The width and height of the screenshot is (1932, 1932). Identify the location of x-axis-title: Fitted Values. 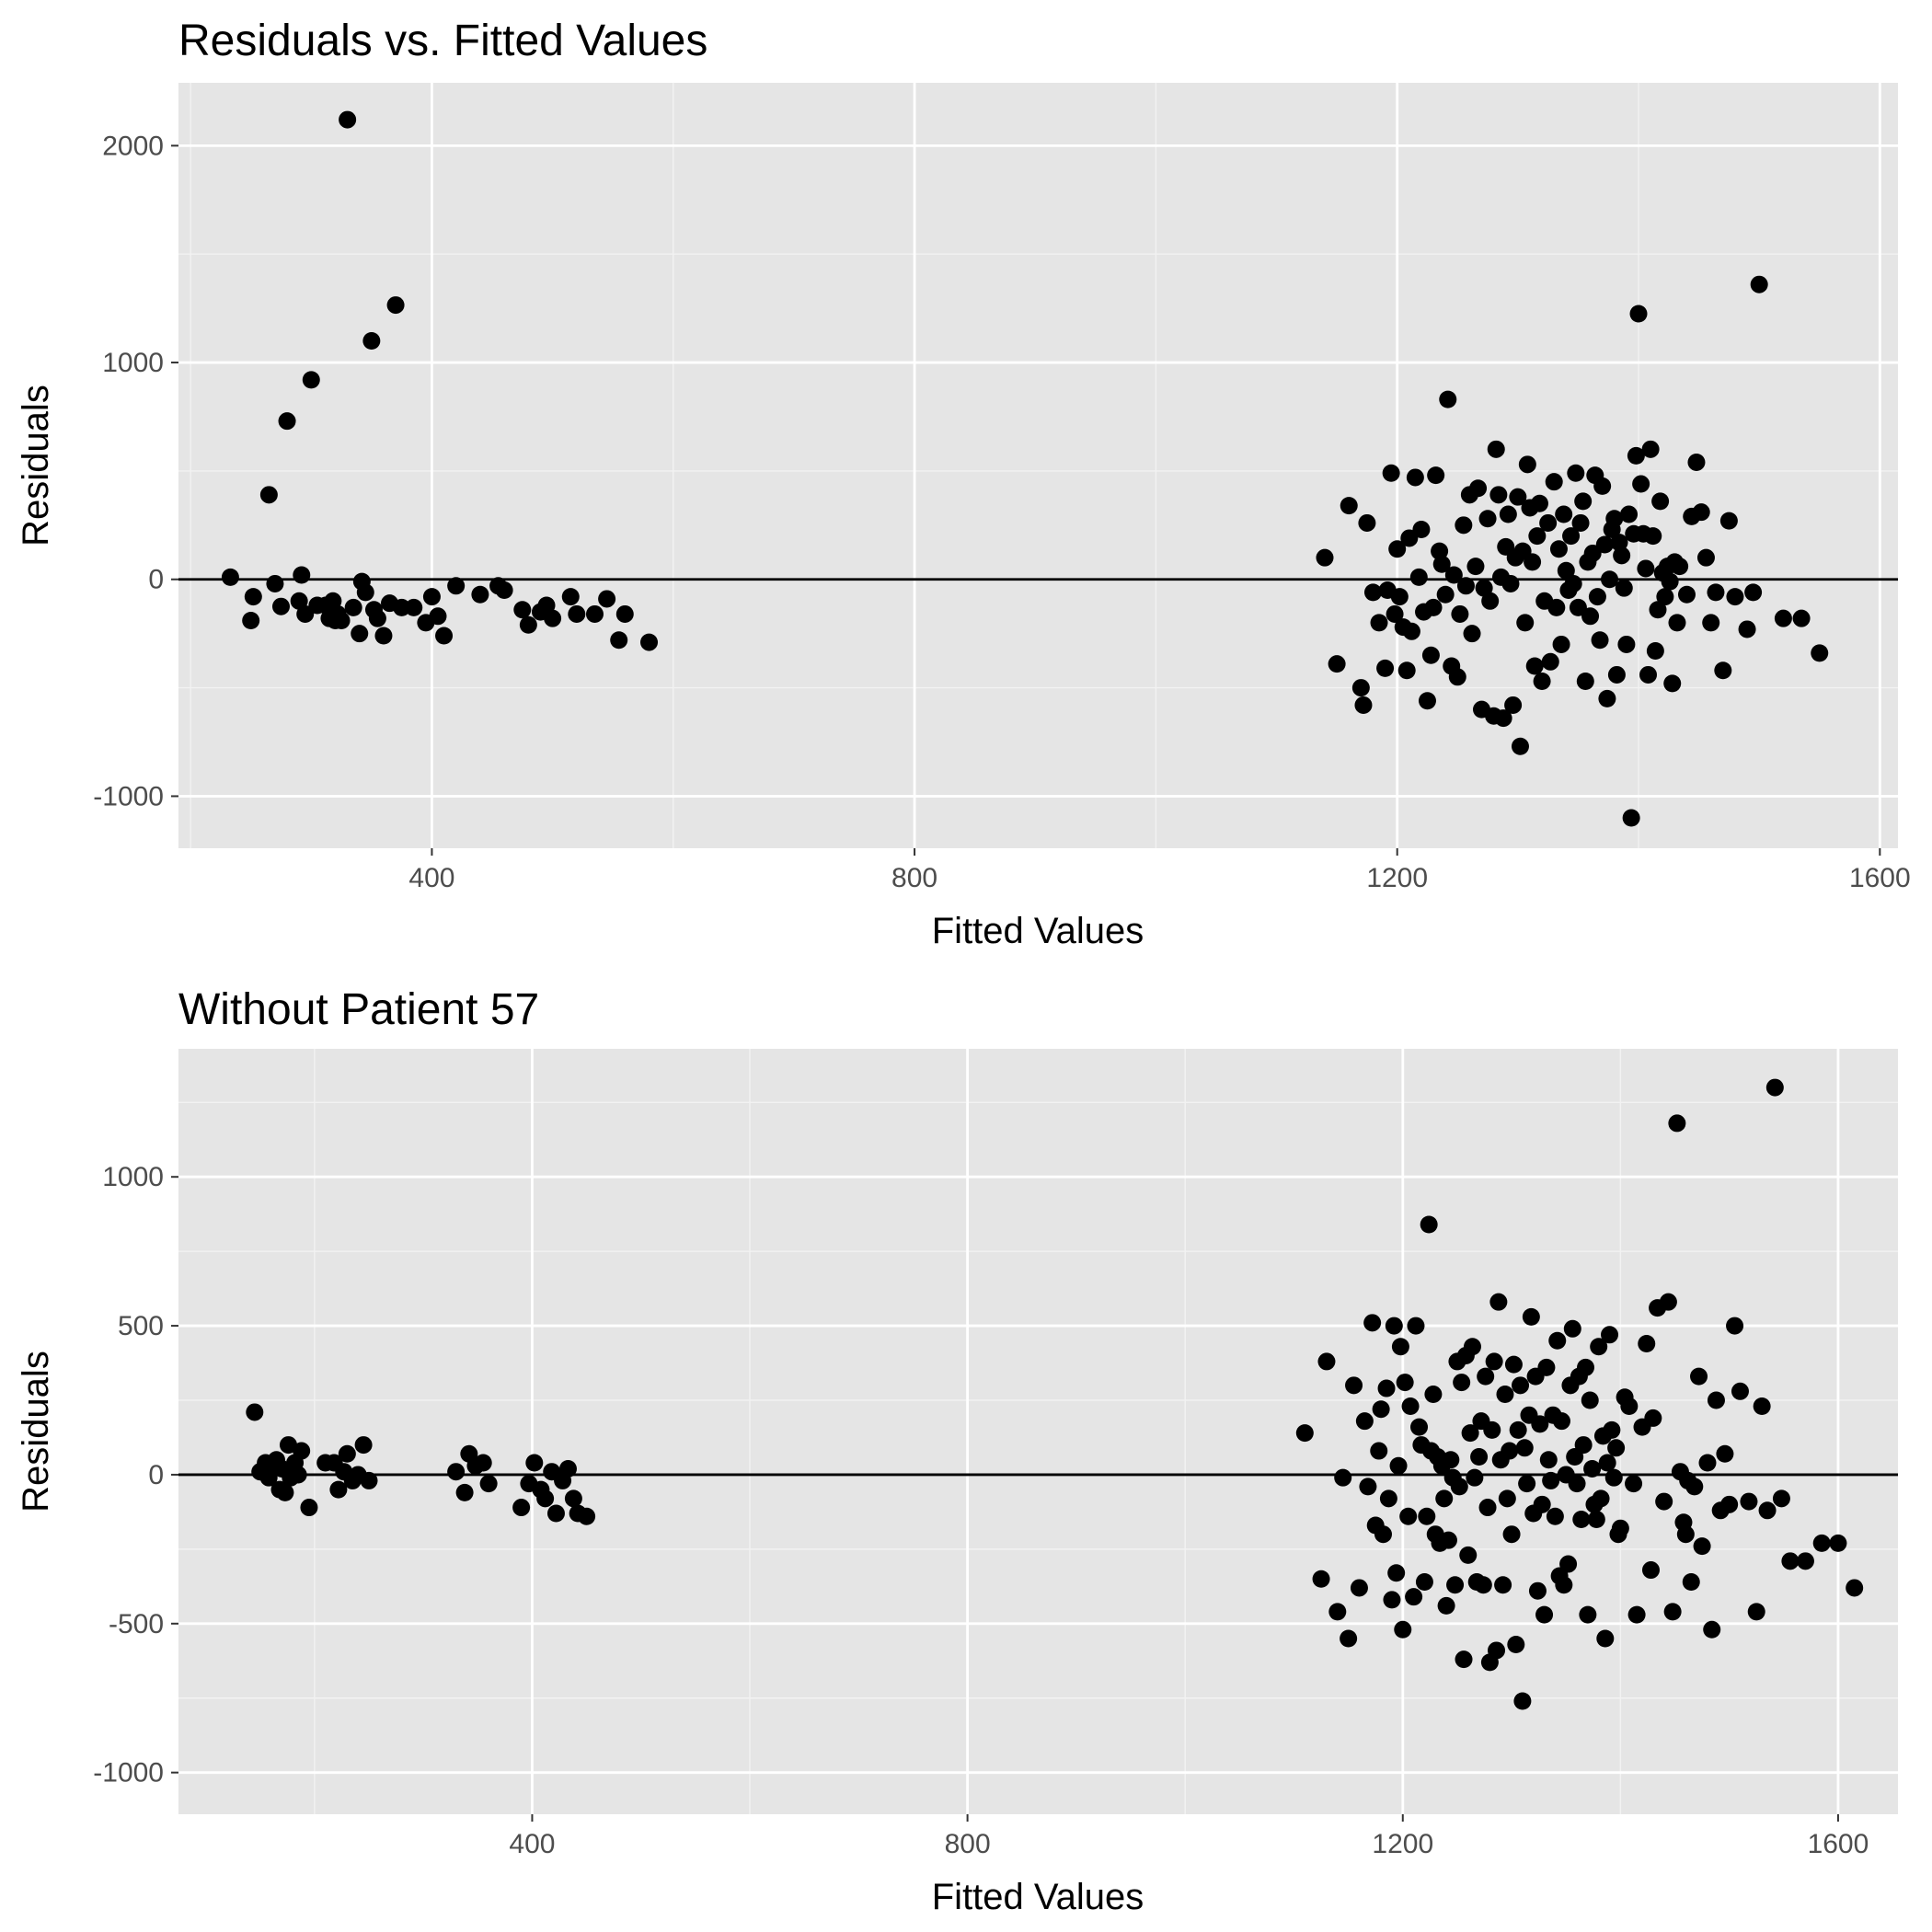
(1038, 931).